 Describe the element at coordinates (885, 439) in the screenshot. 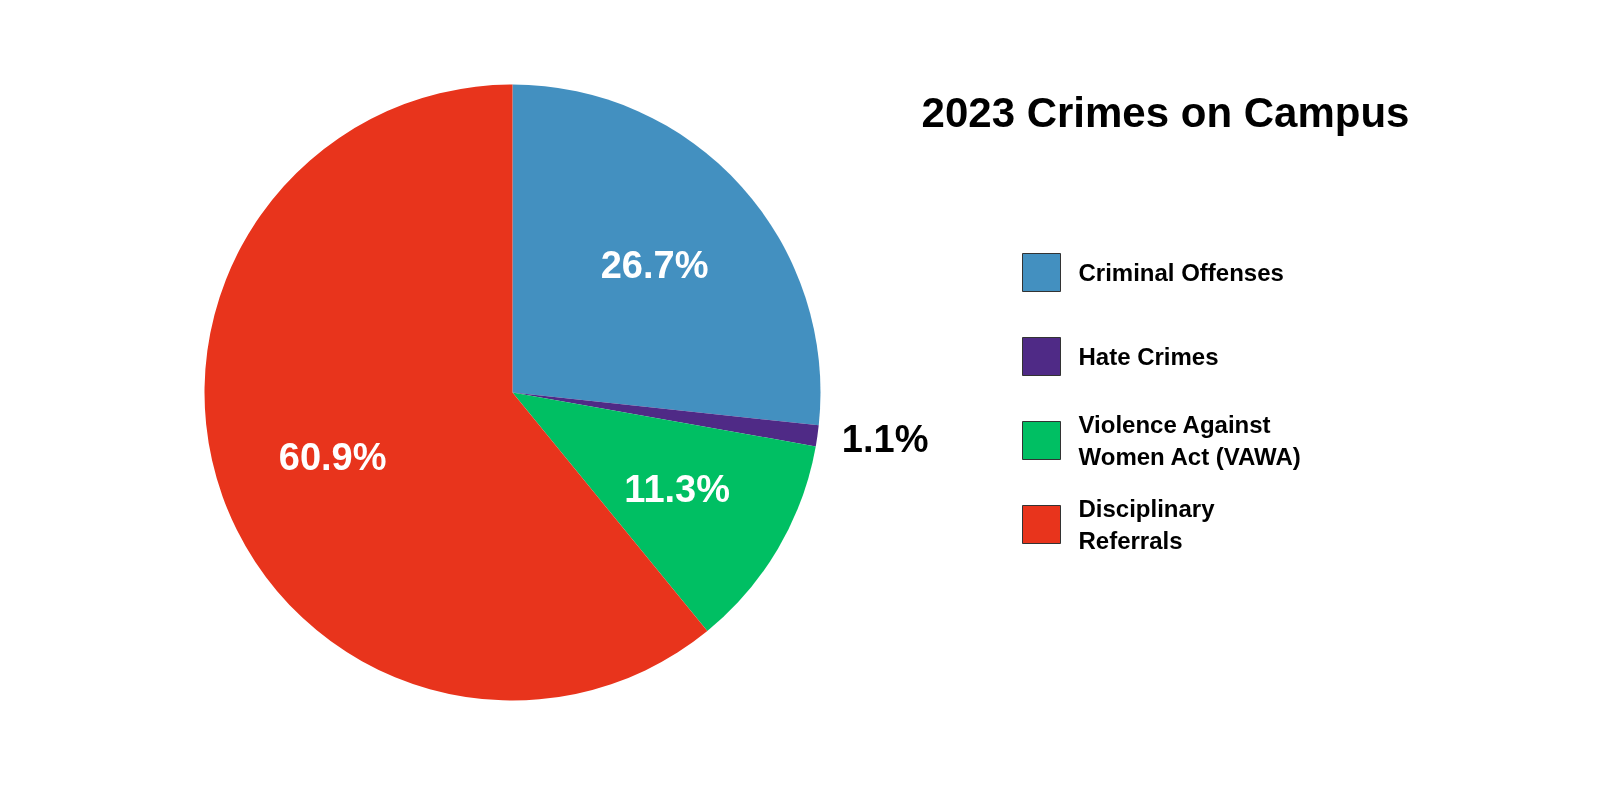

I see `data-label: 1.1%` at that location.